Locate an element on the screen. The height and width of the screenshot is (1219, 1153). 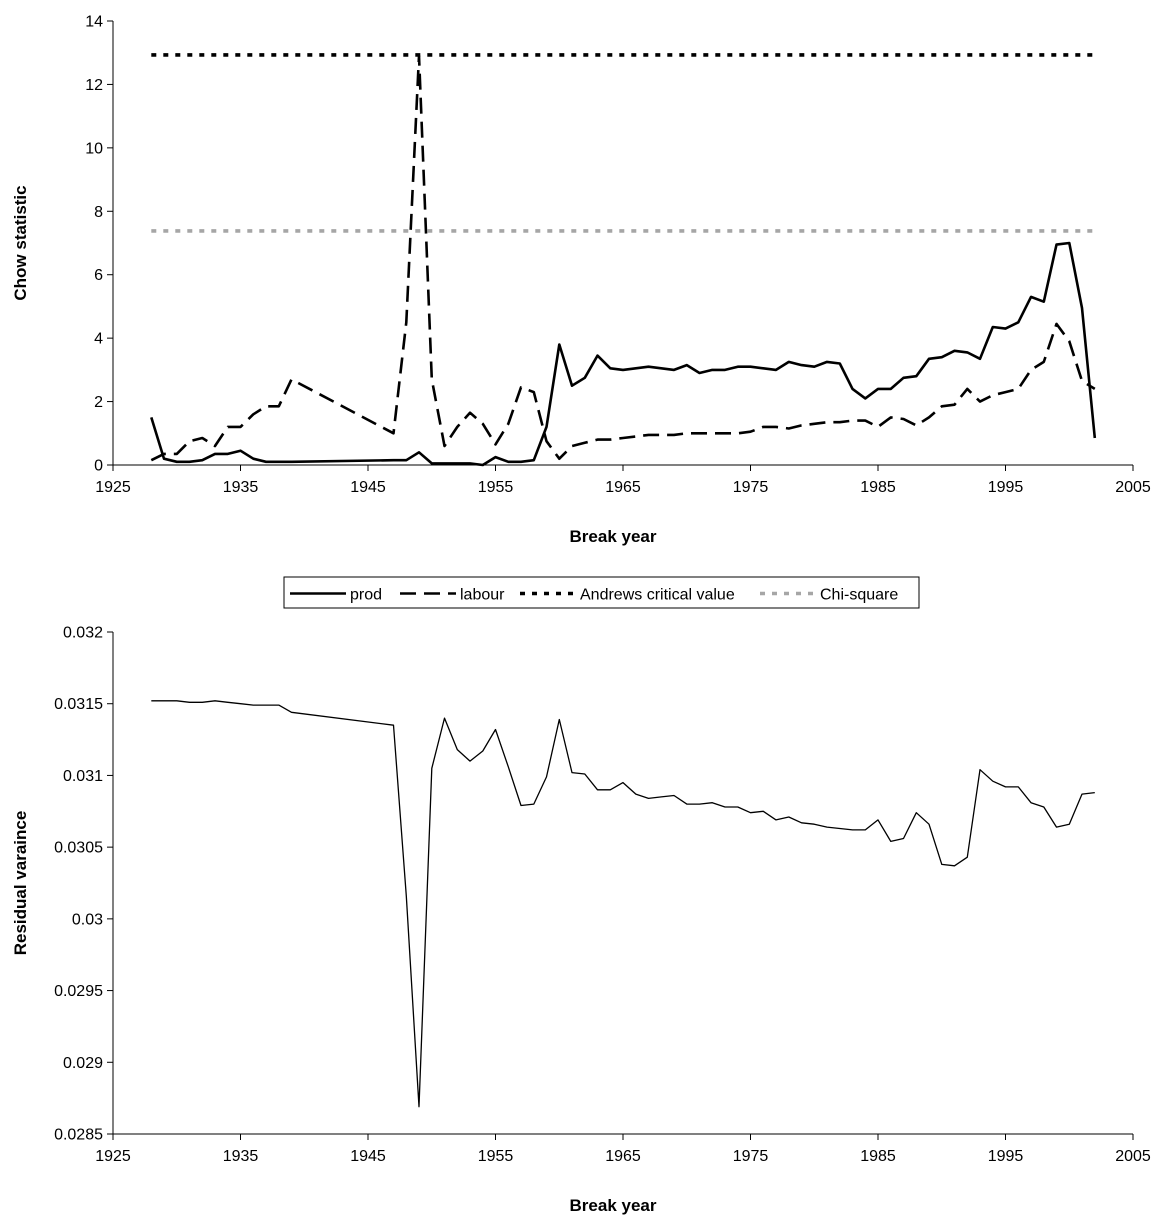
y-tick-label: 0.032 is located at coordinates (83, 633).